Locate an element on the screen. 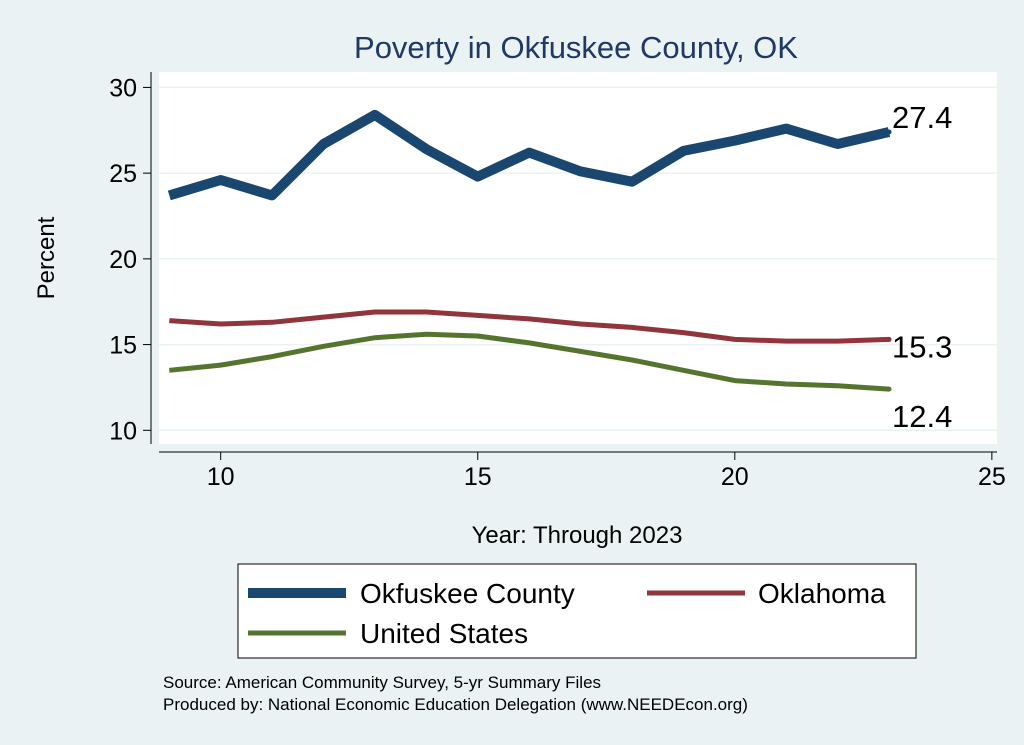 The image size is (1024, 745). y-axis: 10 15 20 25 30 is located at coordinates (130, 258).